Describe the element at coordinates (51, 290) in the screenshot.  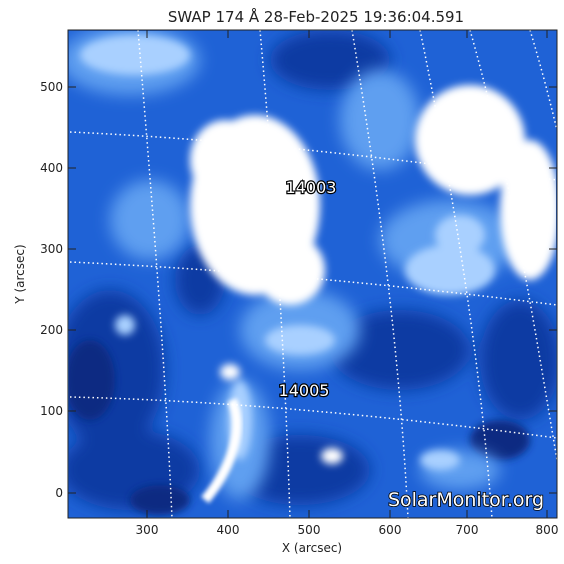
I see `y-axis-tick-labels: 0 100 200 300 400 500` at that location.